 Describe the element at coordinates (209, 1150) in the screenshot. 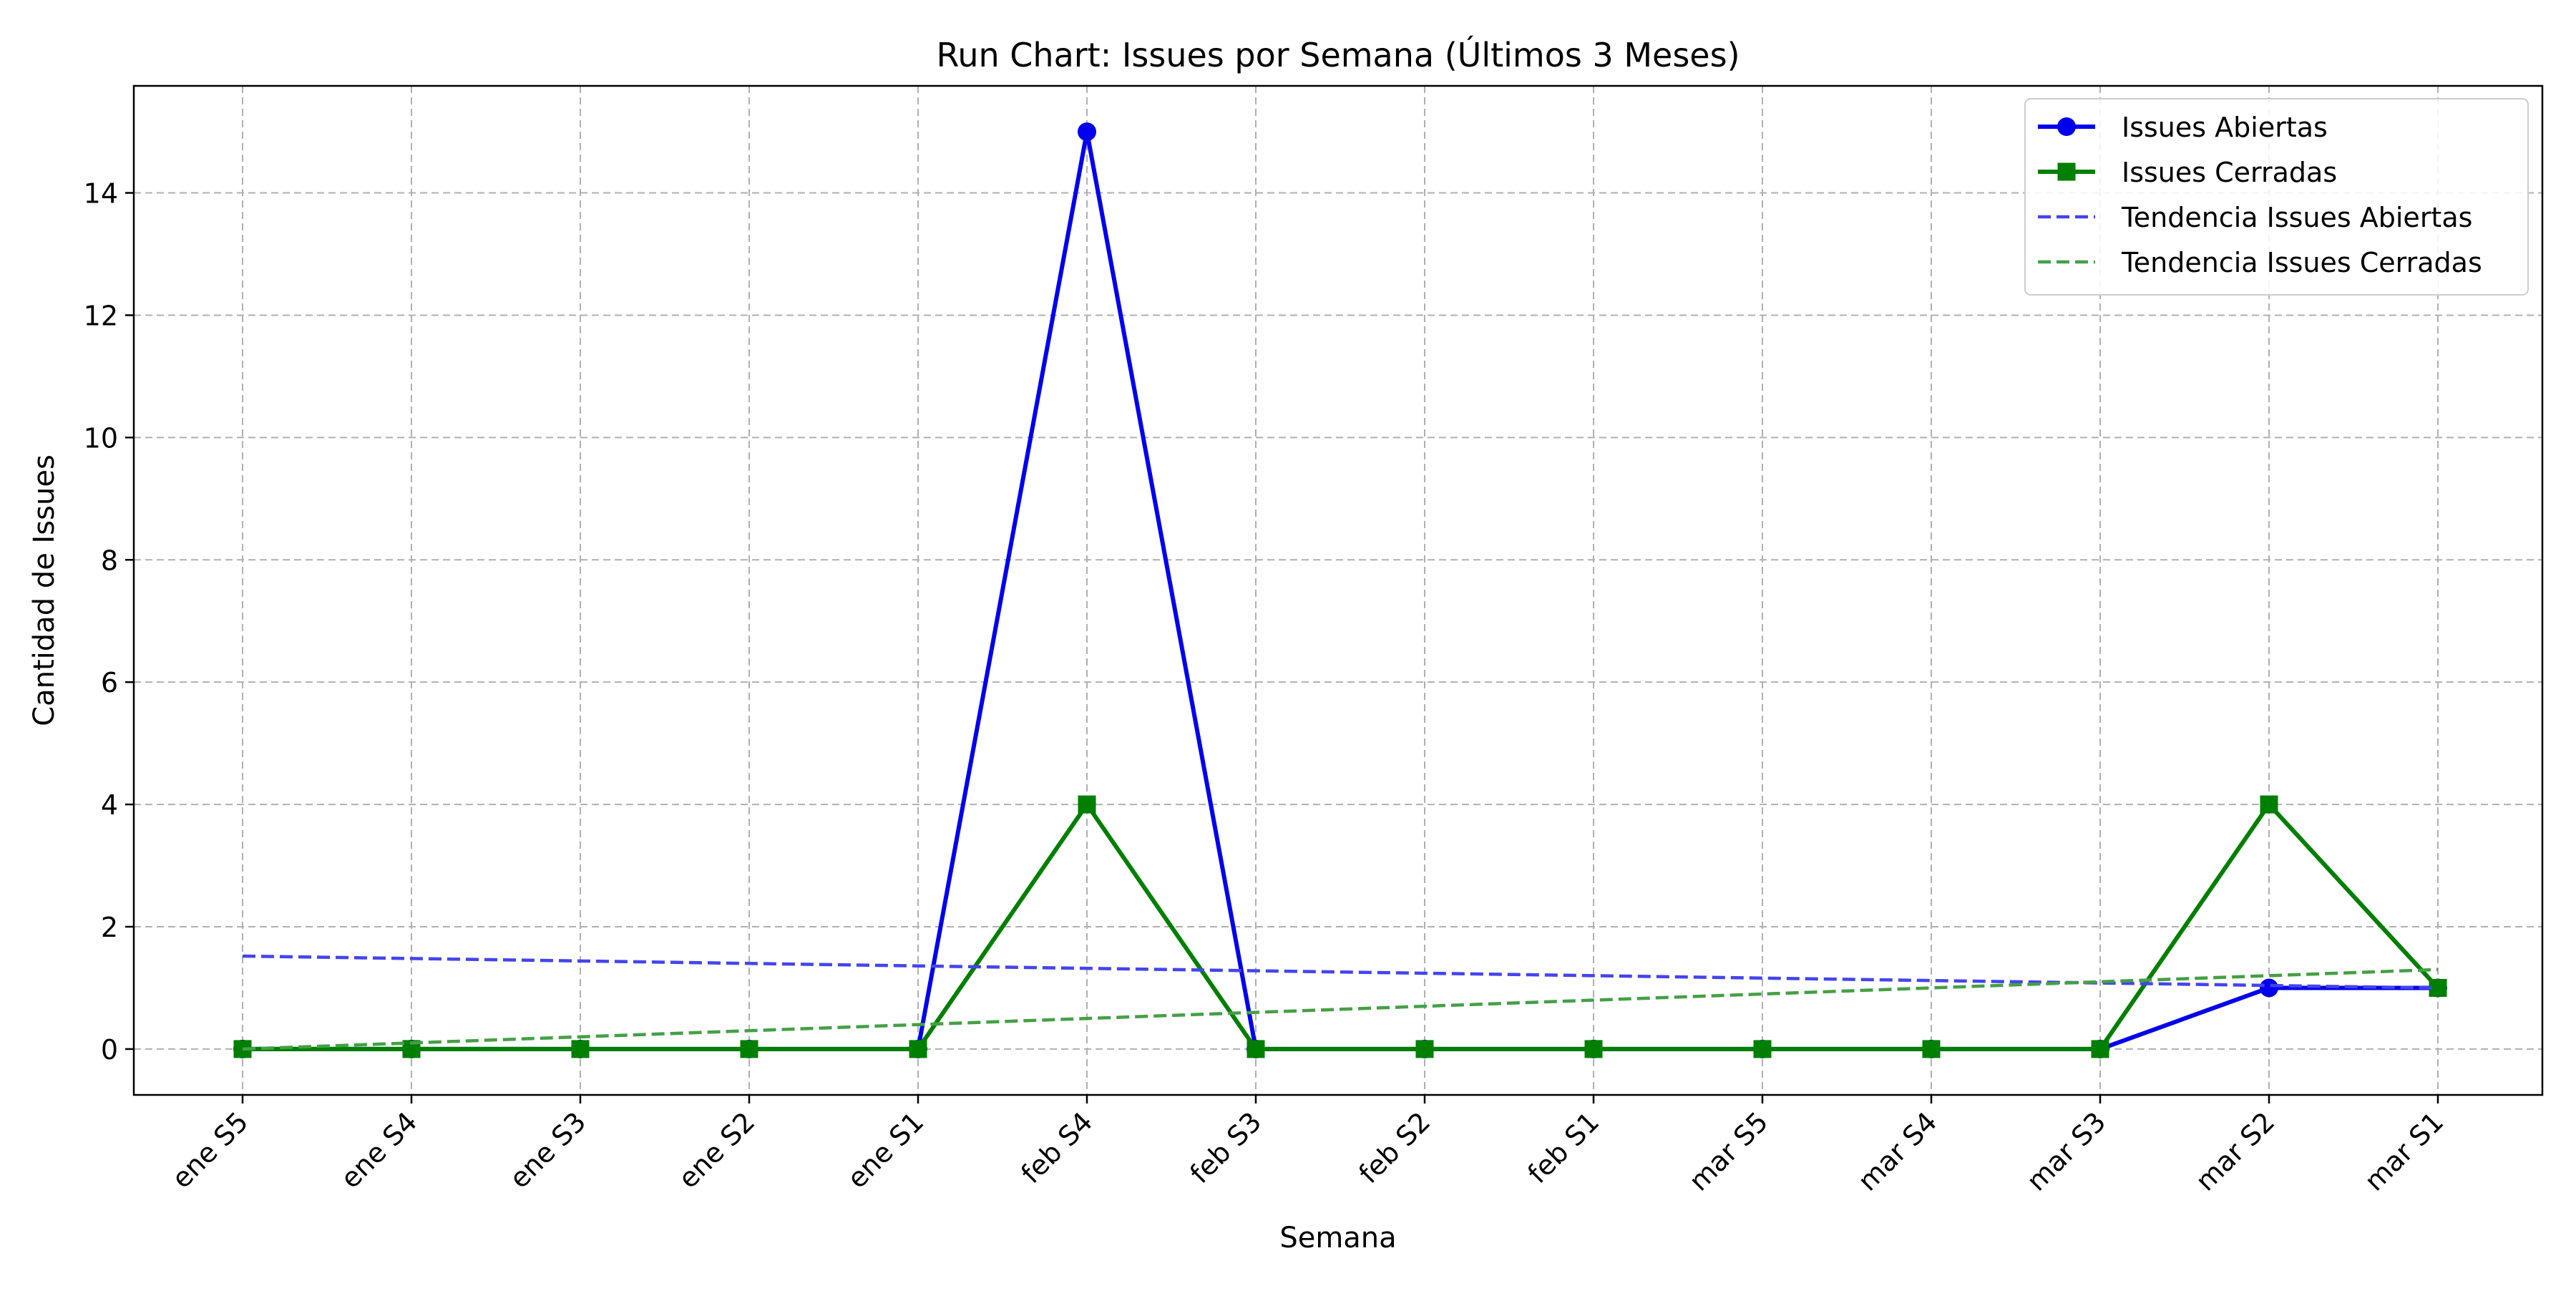

I see `x-tick-label: ene S5` at that location.